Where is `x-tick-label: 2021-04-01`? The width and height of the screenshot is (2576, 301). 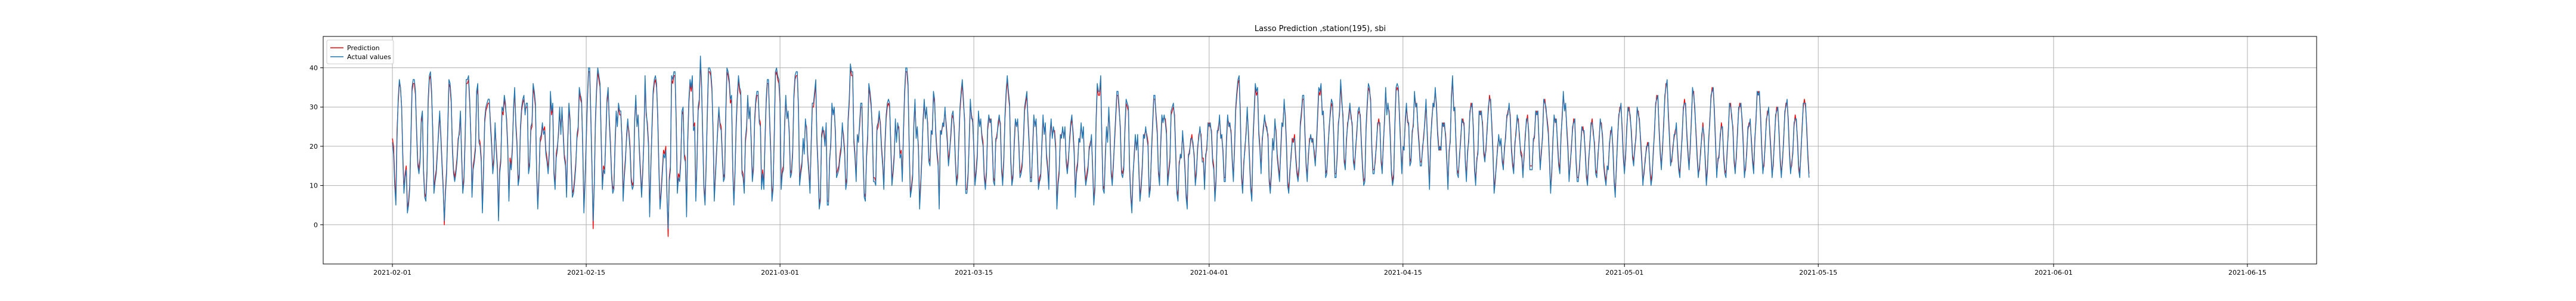
x-tick-label: 2021-04-01 is located at coordinates (1209, 273).